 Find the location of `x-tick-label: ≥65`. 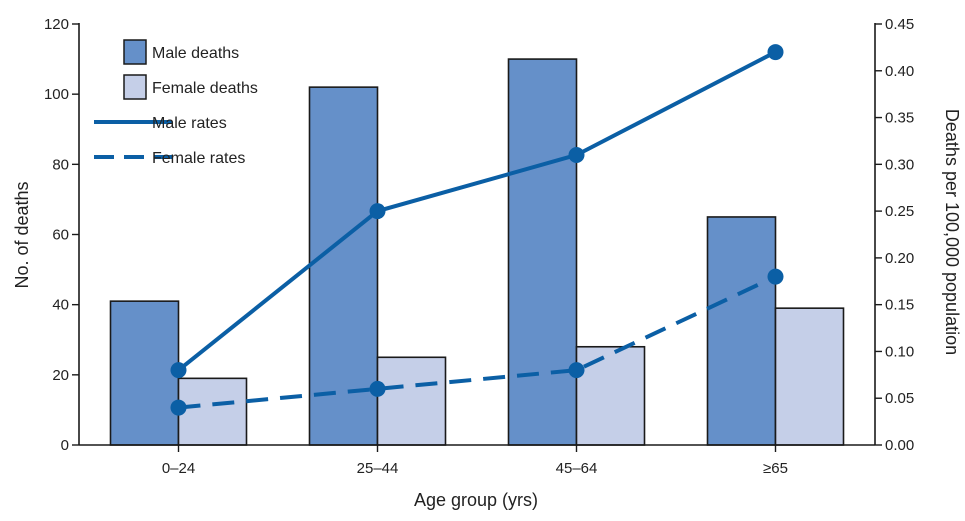

x-tick-label: ≥65 is located at coordinates (775, 468).